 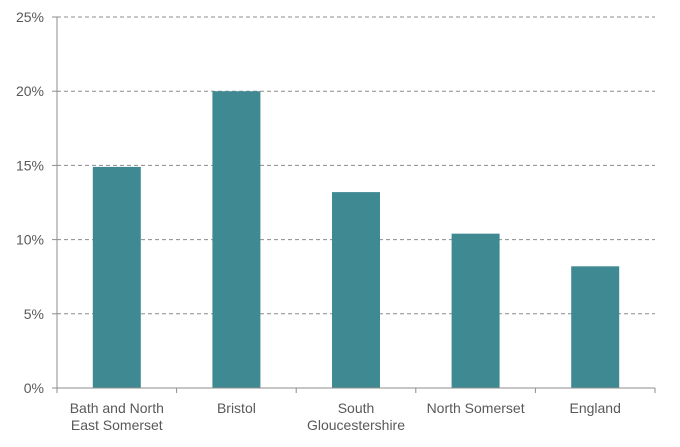 I want to click on x-tick-label: Bristol, so click(x=236, y=408).